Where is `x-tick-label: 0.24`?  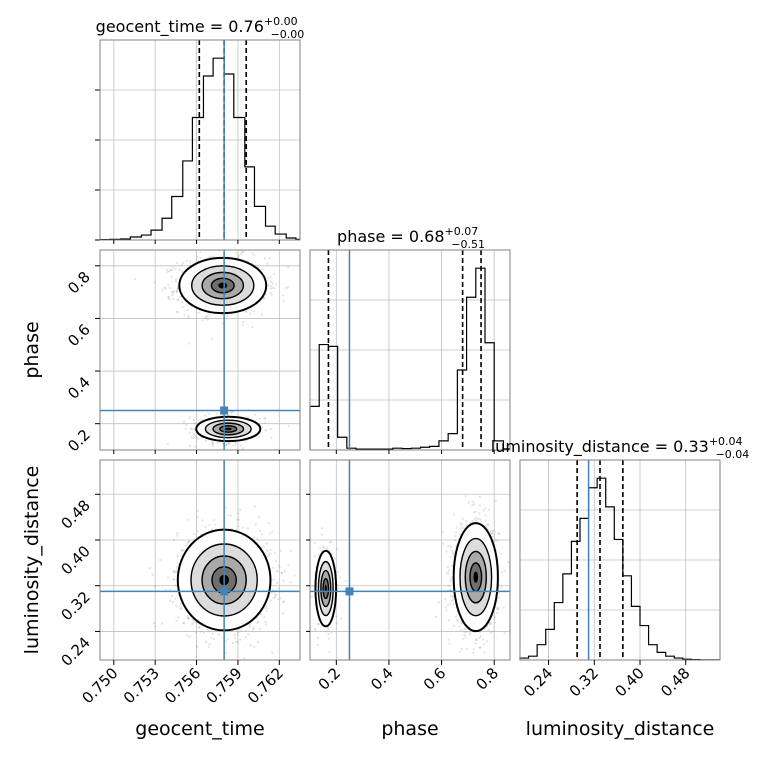
x-tick-label: 0.24 is located at coordinates (538, 682).